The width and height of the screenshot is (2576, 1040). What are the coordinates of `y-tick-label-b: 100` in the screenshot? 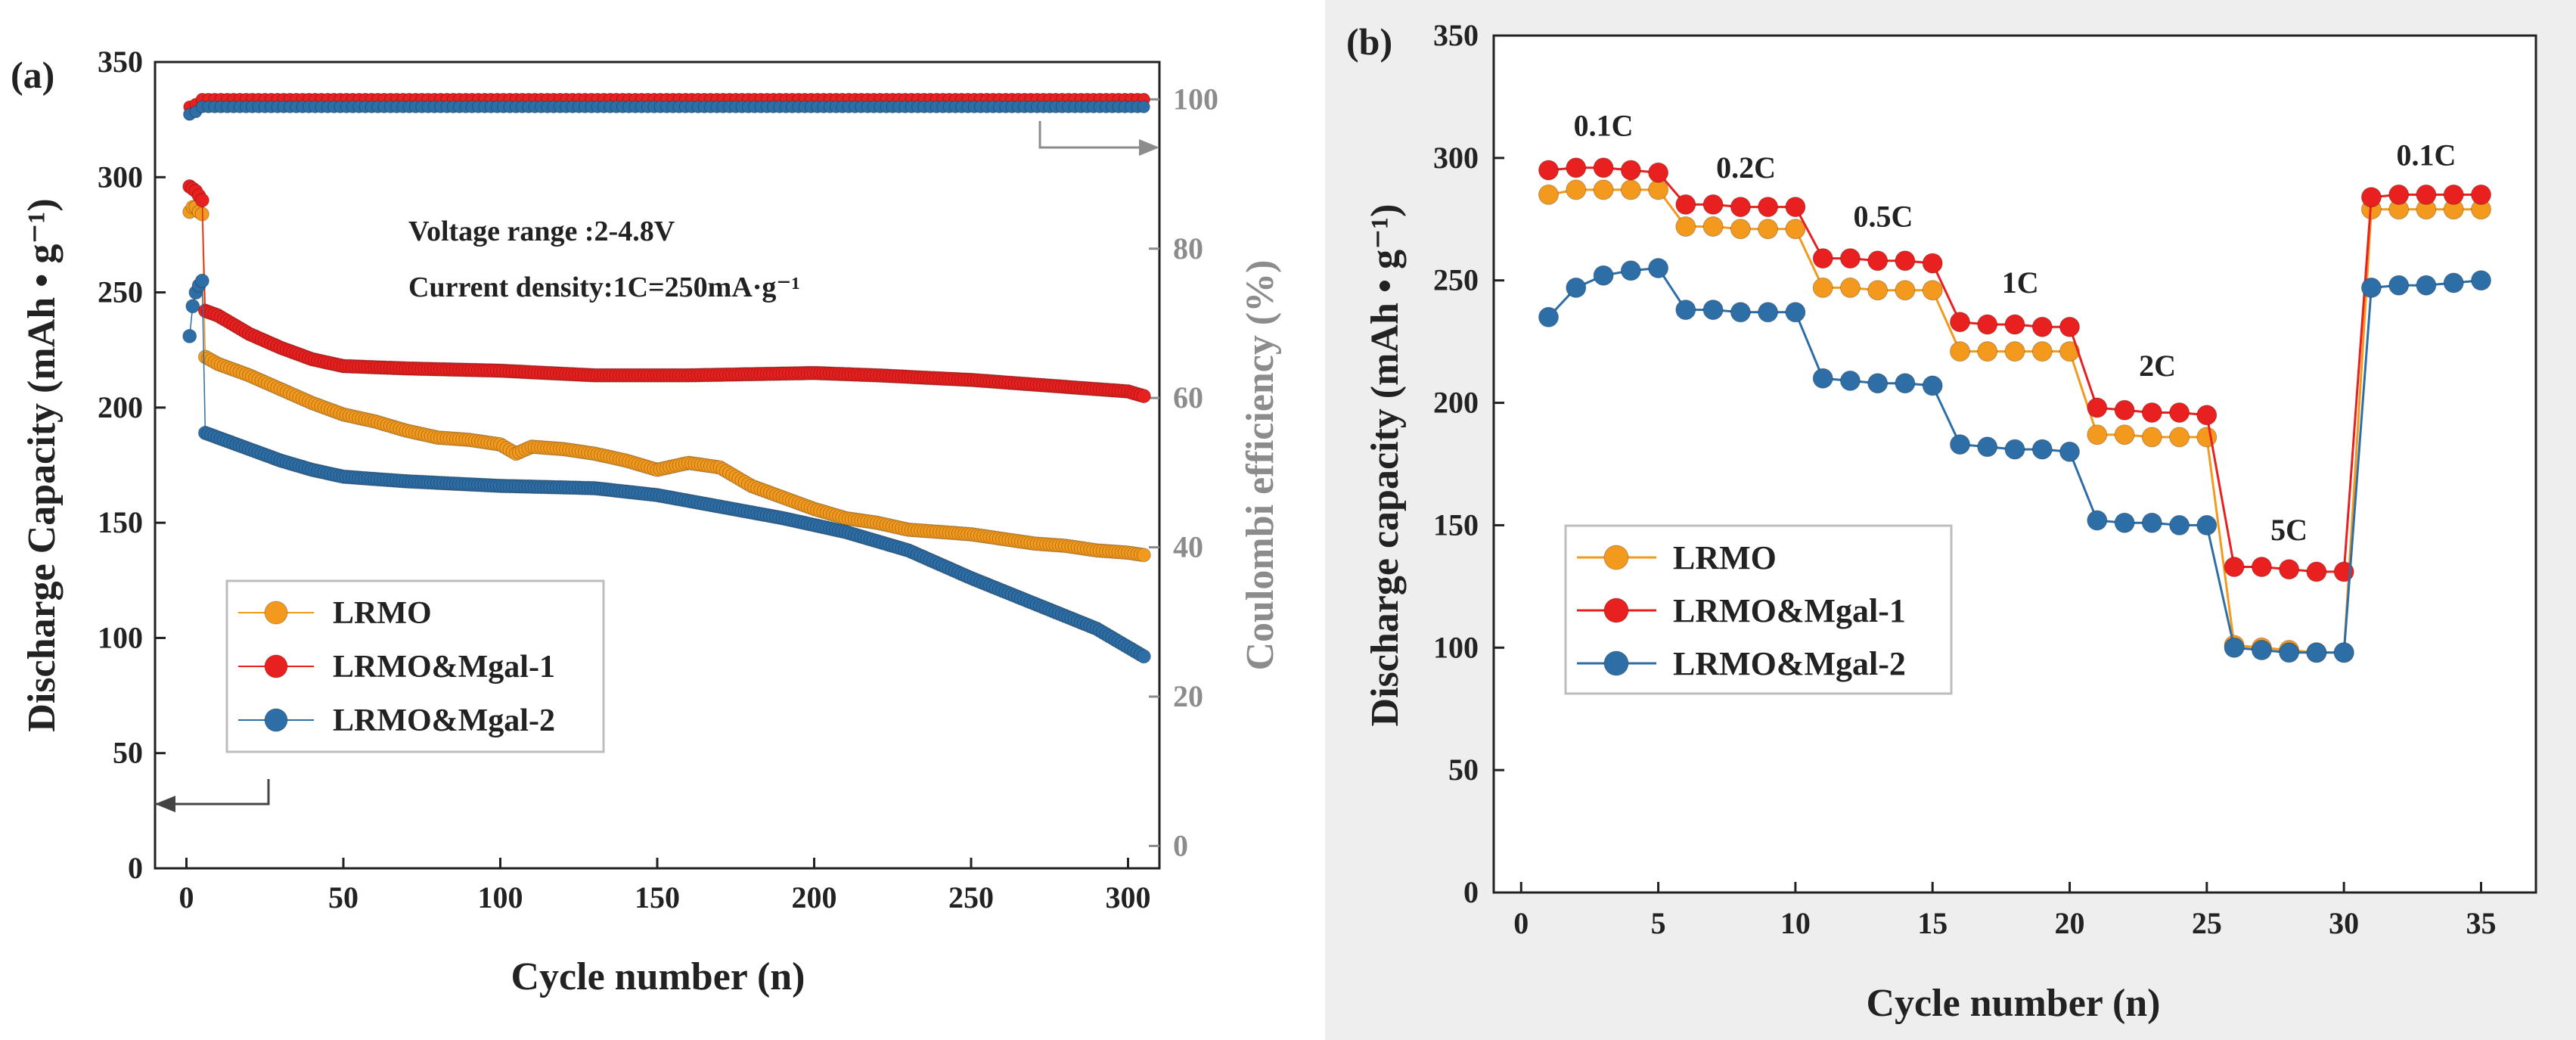 It's located at (1456, 647).